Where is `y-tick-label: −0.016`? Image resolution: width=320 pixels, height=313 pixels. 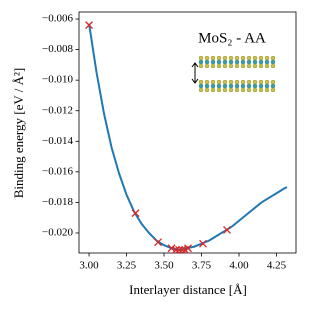 y-tick-label: −0.016 is located at coordinates (57, 171).